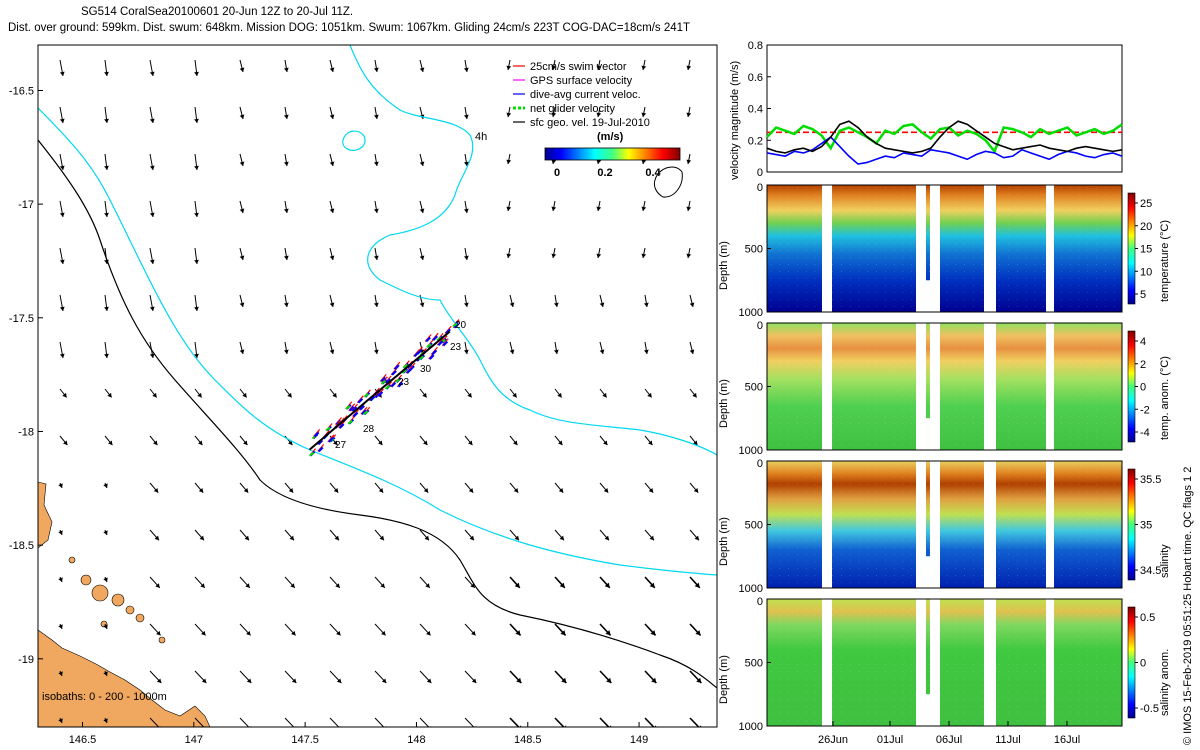  What do you see at coordinates (751, 589) in the screenshot?
I see `section-ytick-label: 1000` at bounding box center [751, 589].